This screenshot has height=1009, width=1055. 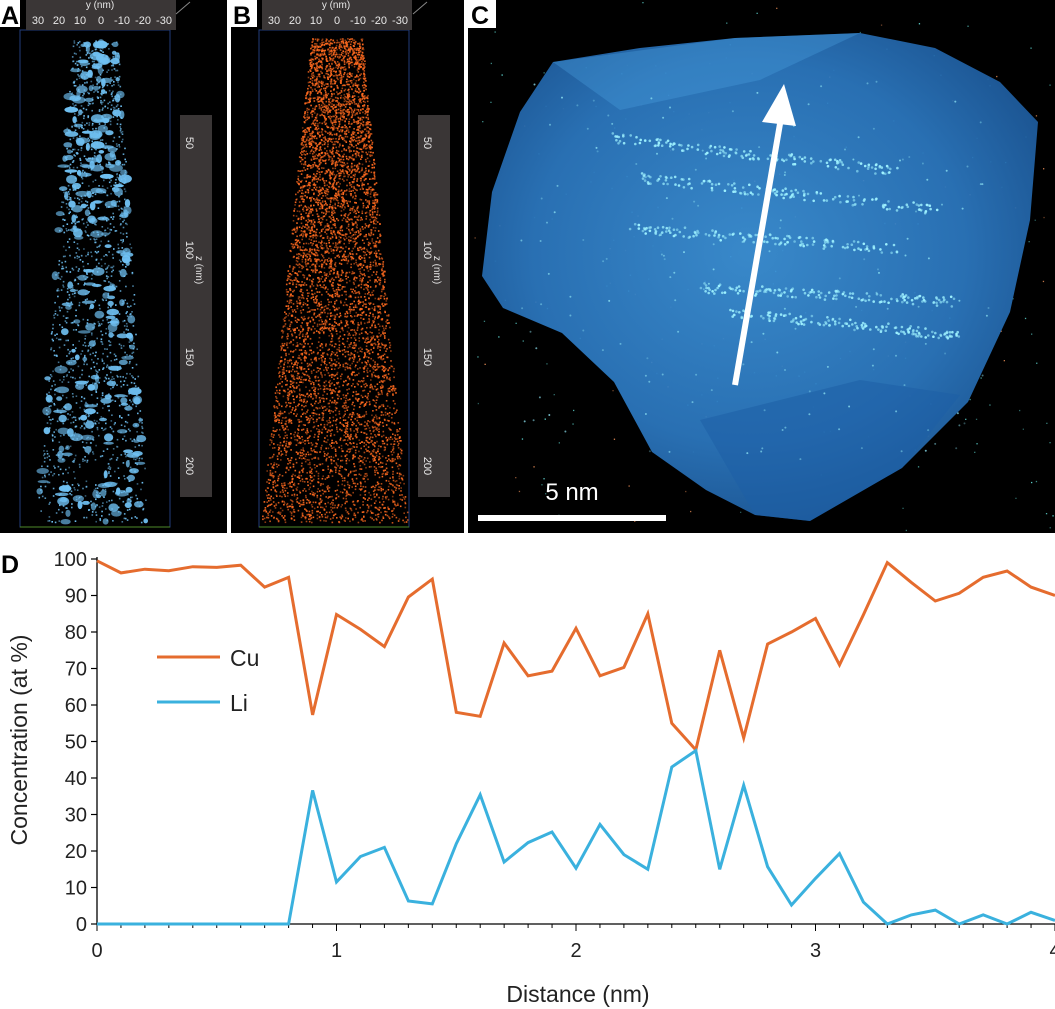 What do you see at coordinates (198, 270) in the screenshot?
I see `panel-a-z-axis-title: z (nm)` at bounding box center [198, 270].